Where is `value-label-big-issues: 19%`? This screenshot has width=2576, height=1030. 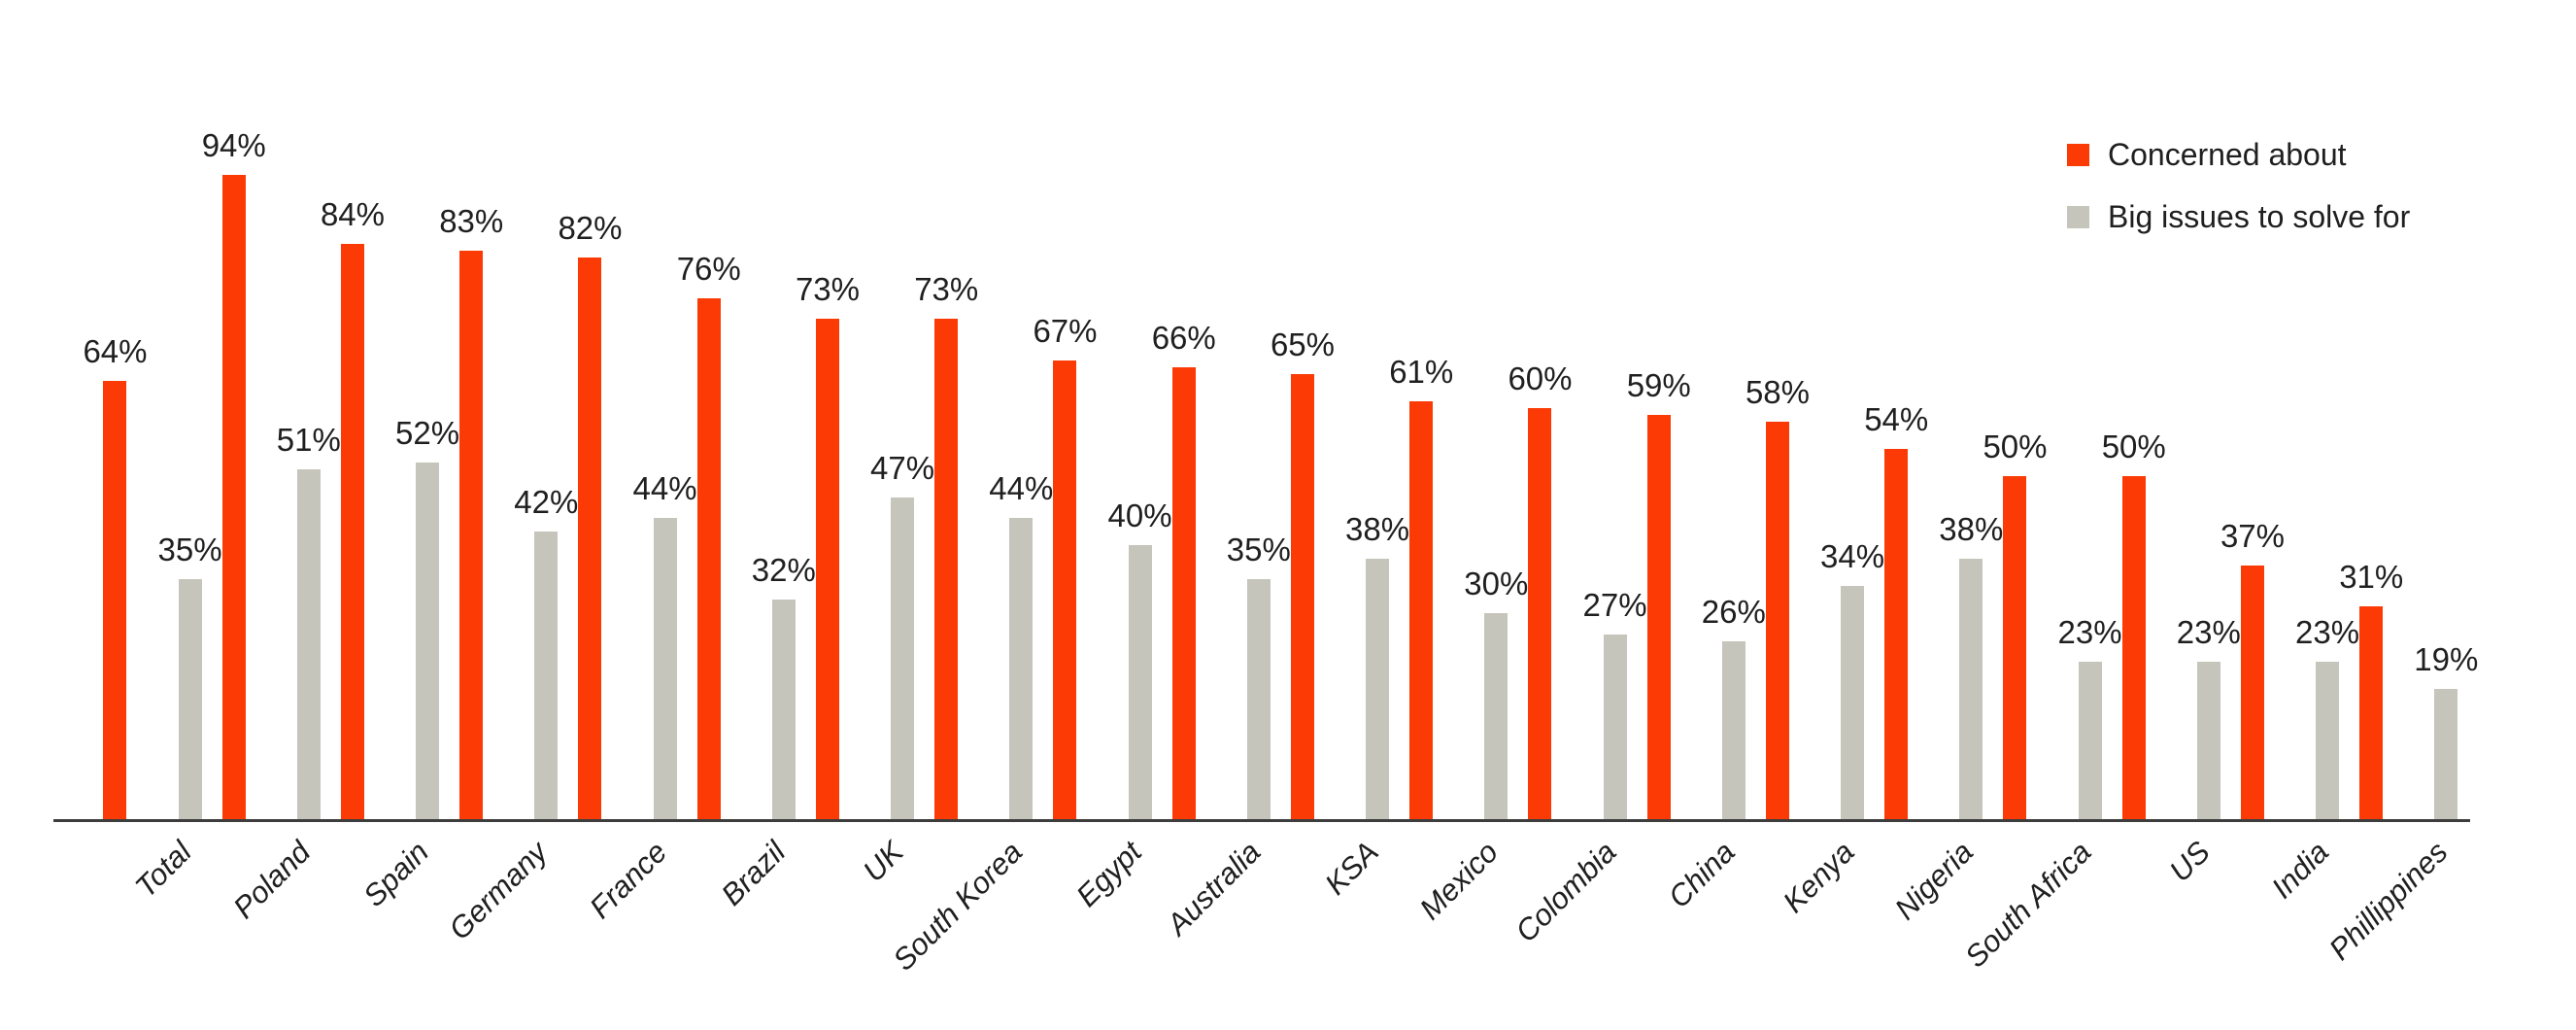
value-label-big-issues: 19% is located at coordinates (2446, 659).